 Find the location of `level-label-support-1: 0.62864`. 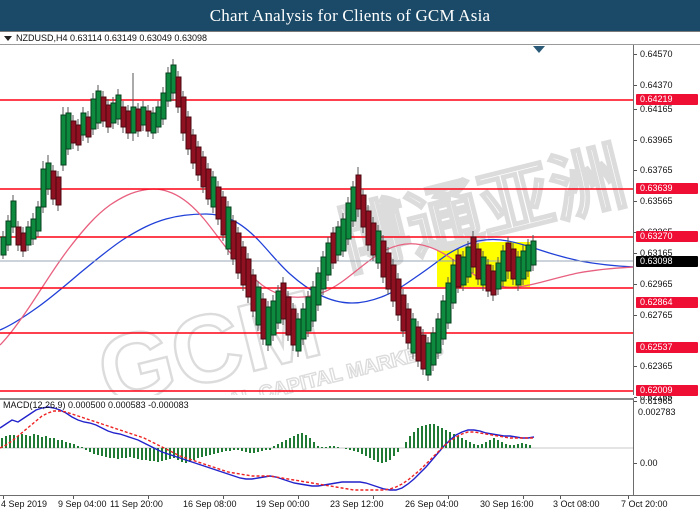

level-label-support-1: 0.62864 is located at coordinates (667, 302).